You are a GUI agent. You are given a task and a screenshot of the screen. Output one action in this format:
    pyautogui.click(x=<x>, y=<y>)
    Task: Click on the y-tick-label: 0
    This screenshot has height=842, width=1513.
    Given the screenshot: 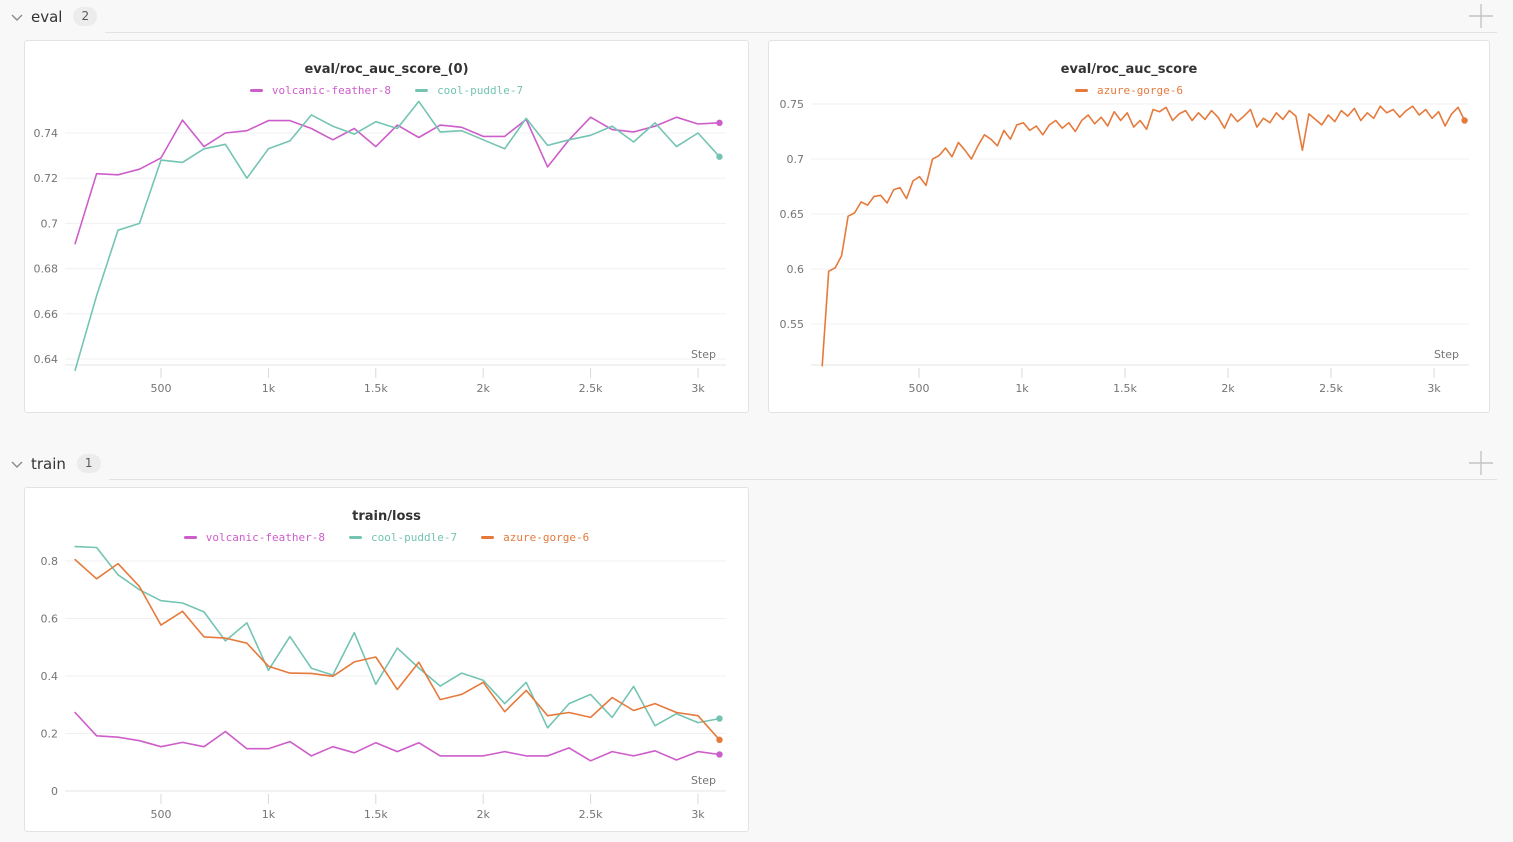 What is the action you would take?
    pyautogui.click(x=54, y=791)
    